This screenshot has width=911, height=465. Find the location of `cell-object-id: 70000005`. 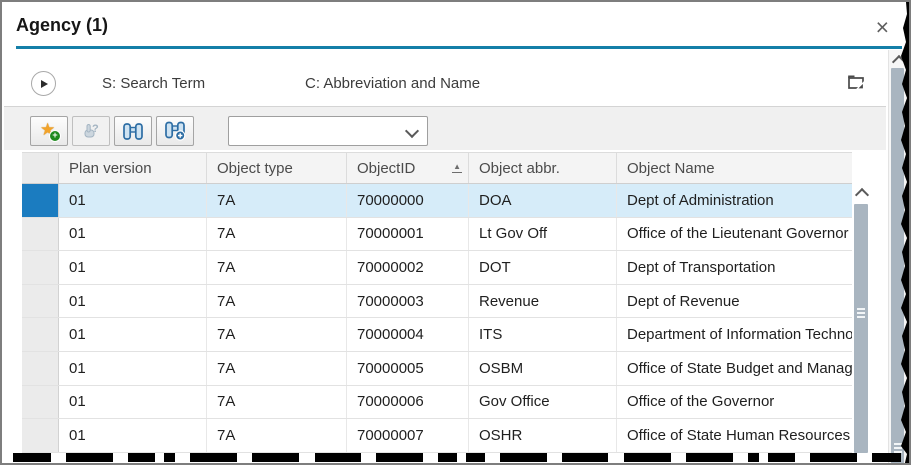

cell-object-id: 70000005 is located at coordinates (408, 368).